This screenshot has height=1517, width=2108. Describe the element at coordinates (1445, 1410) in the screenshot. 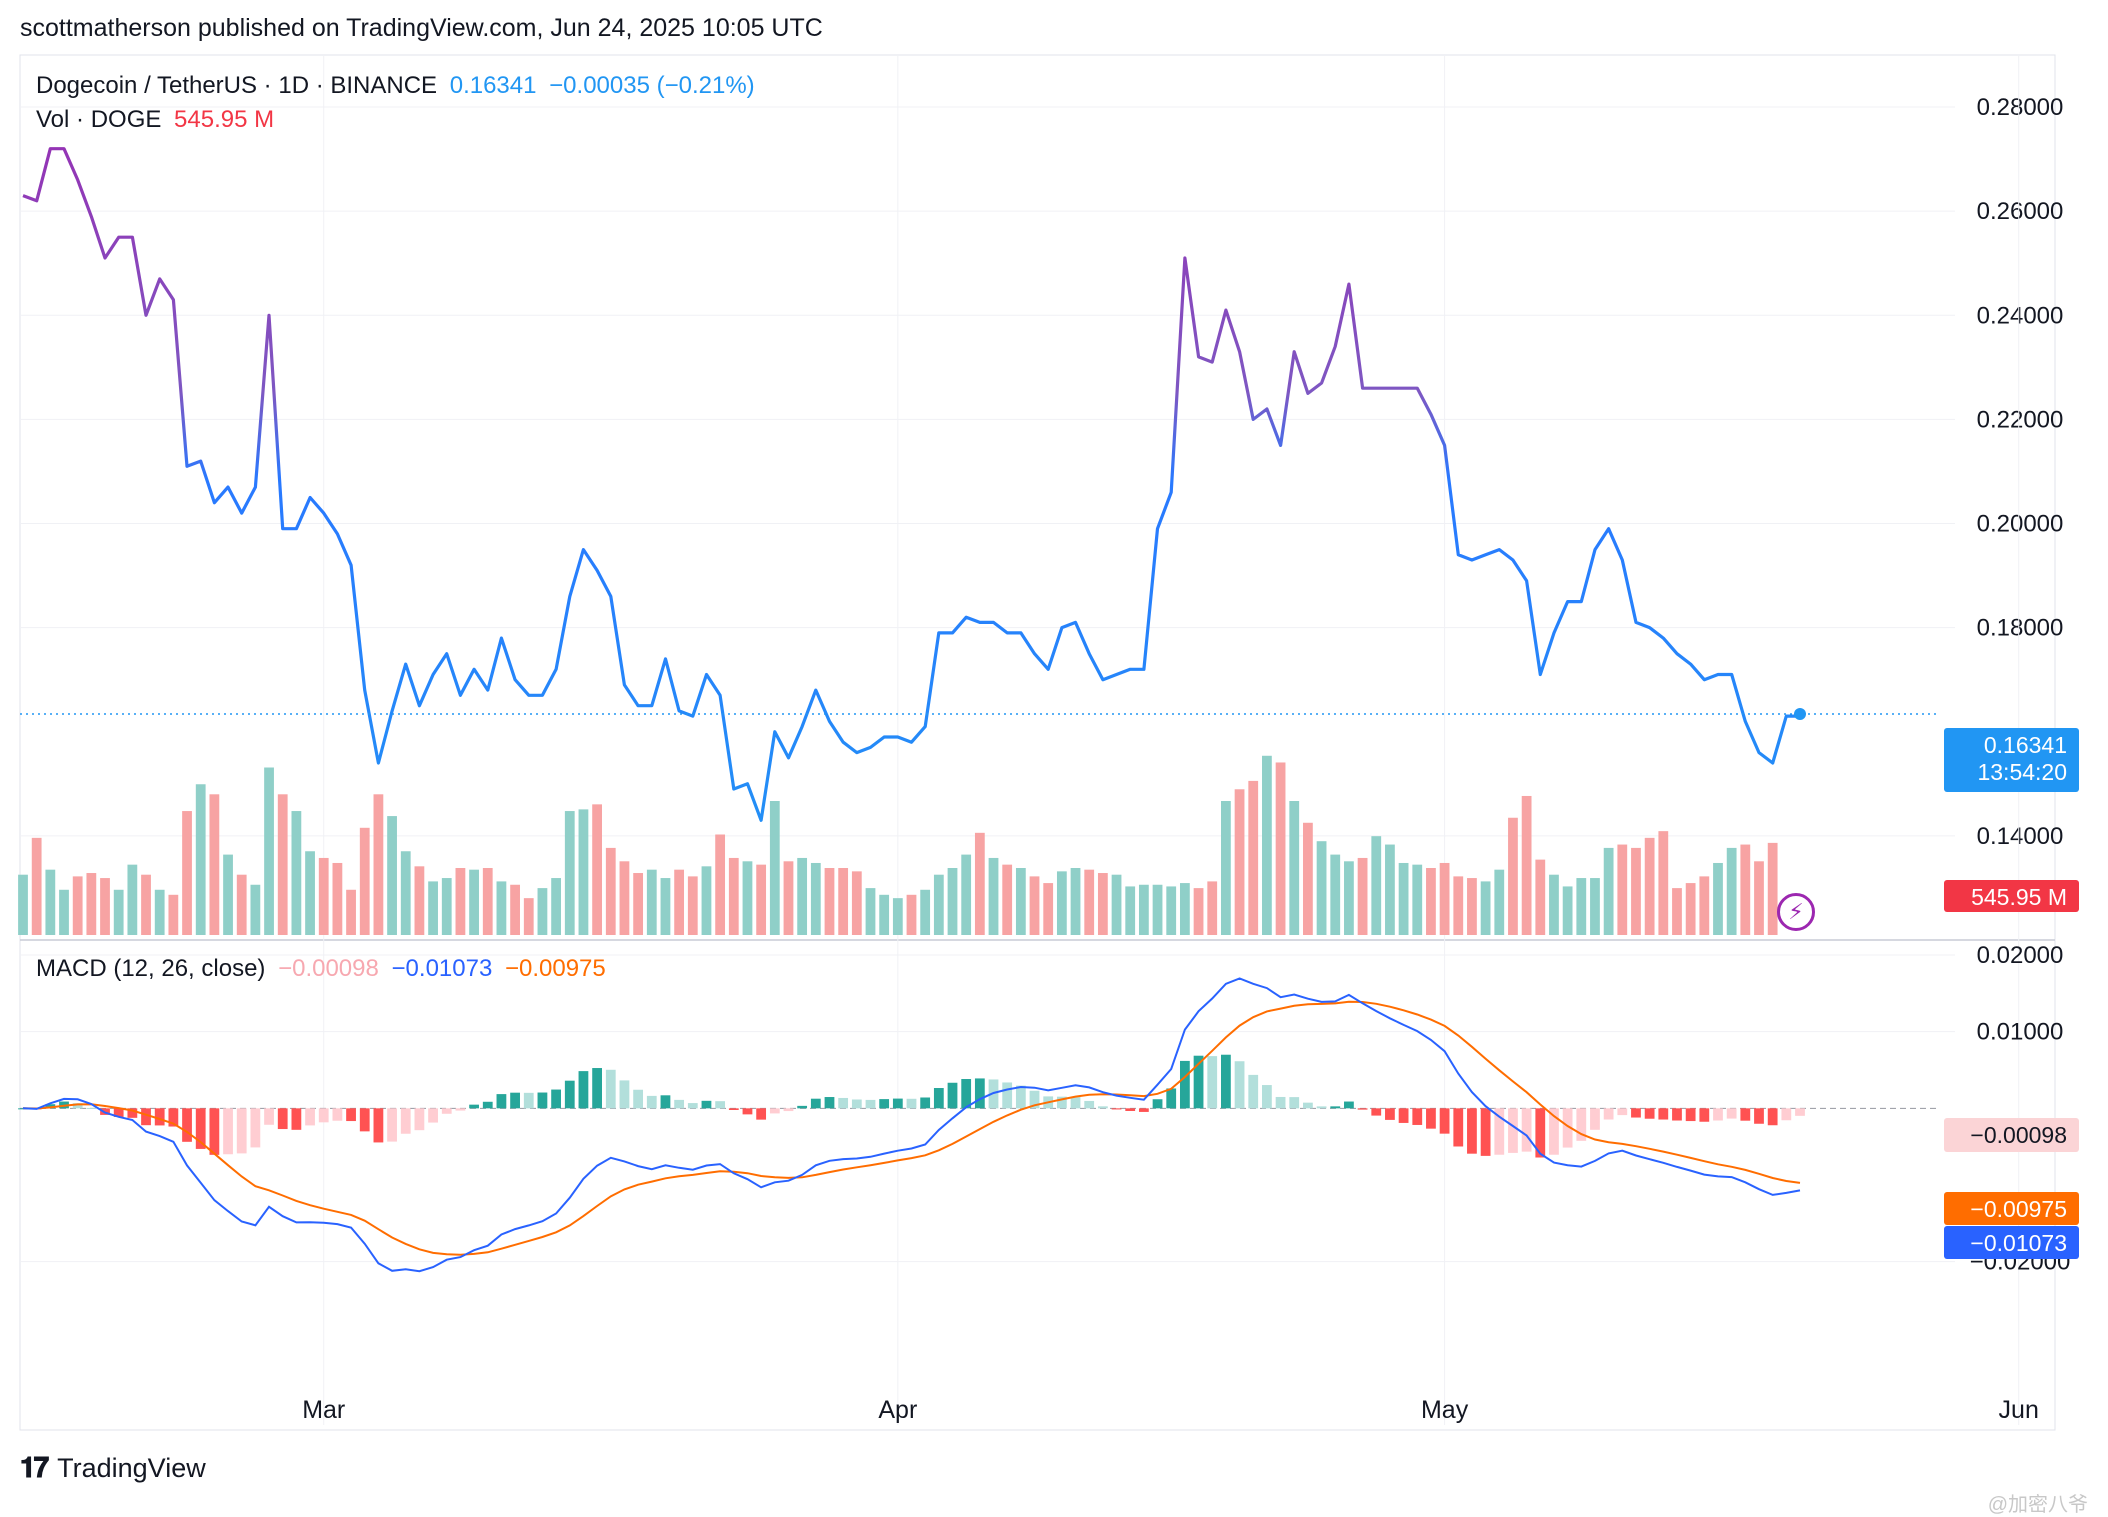

I see `time-axis-tick: May` at that location.